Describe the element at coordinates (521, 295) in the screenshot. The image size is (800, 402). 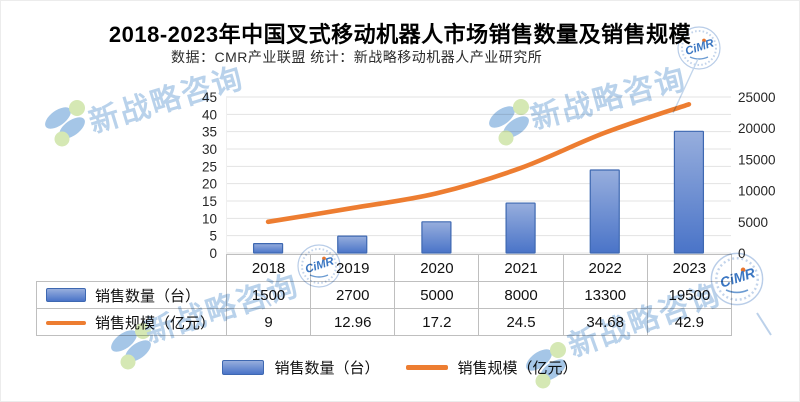
I see `value-cell: 8000` at that location.